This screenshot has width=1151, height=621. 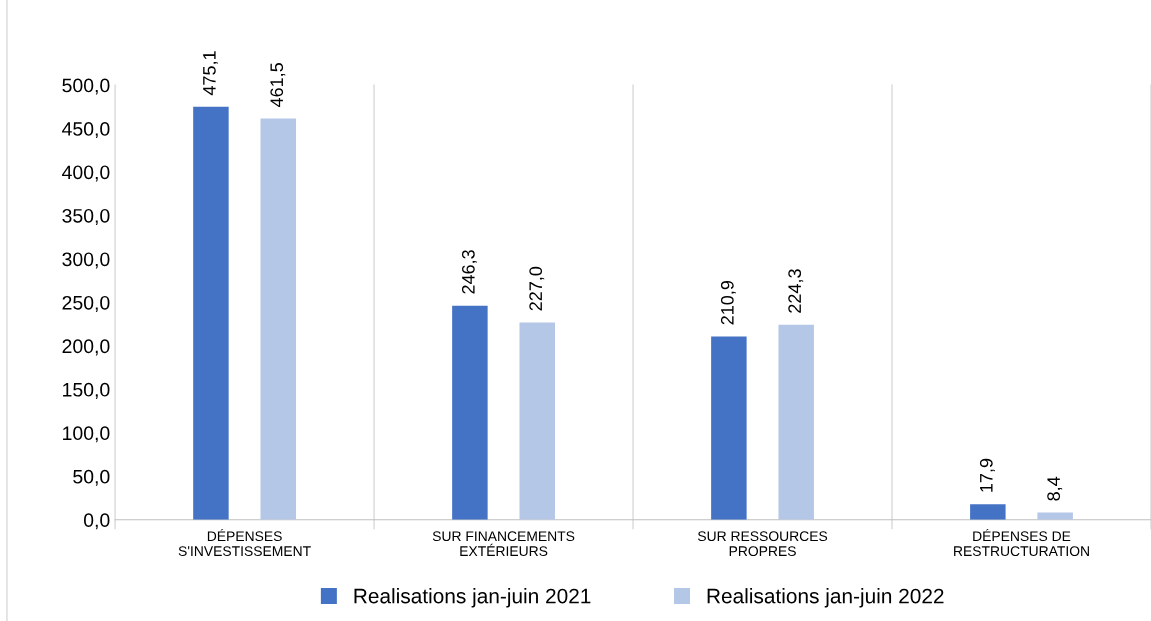 I want to click on y-tick-label: 450,0, so click(x=86, y=130).